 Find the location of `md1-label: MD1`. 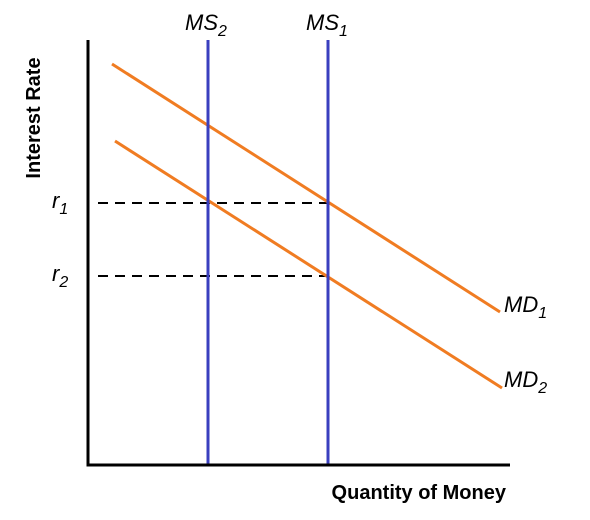

md1-label: MD1 is located at coordinates (525, 307).